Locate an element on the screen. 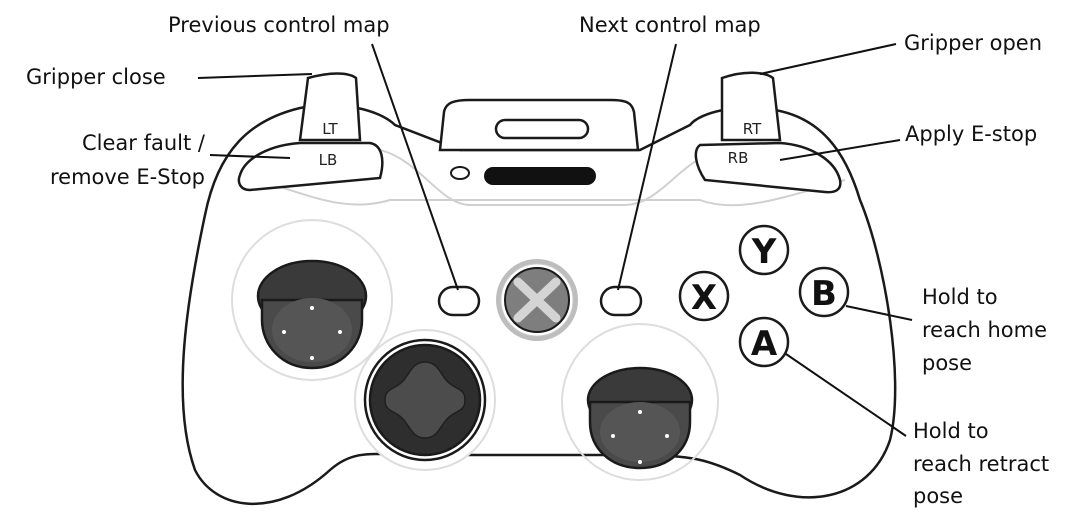  dpad is located at coordinates (425, 400).